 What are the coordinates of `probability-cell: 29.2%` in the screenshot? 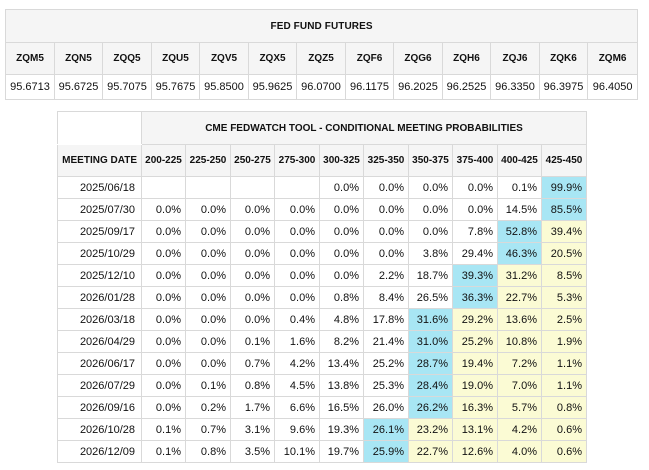 It's located at (475, 319).